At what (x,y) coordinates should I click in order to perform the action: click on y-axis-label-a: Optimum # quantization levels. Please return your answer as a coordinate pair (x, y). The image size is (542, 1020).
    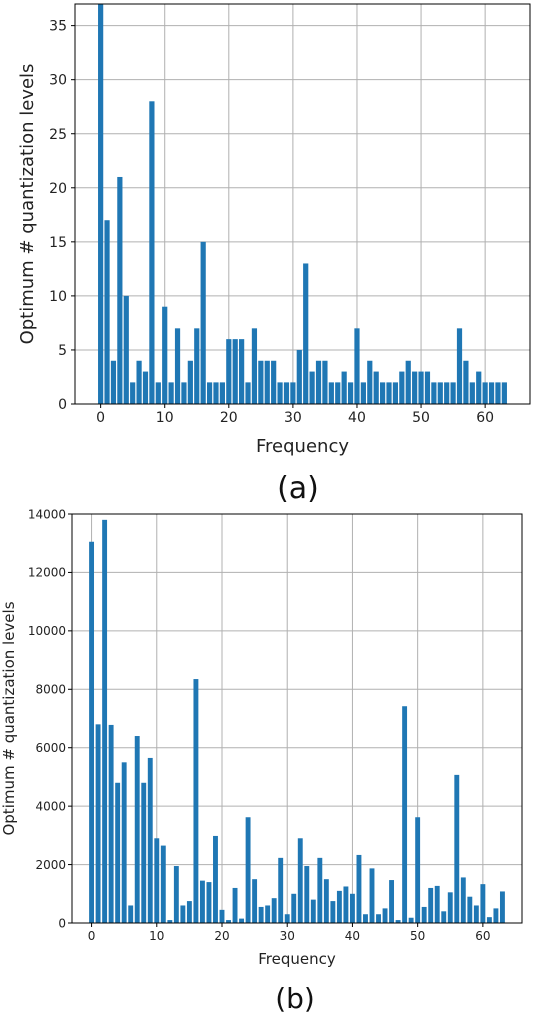
    Looking at the image, I should click on (27, 204).